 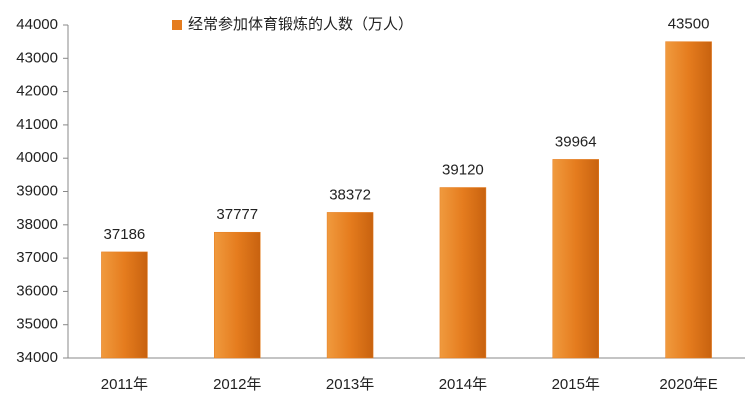 I want to click on y-tick-label: 43000, so click(x=37, y=57).